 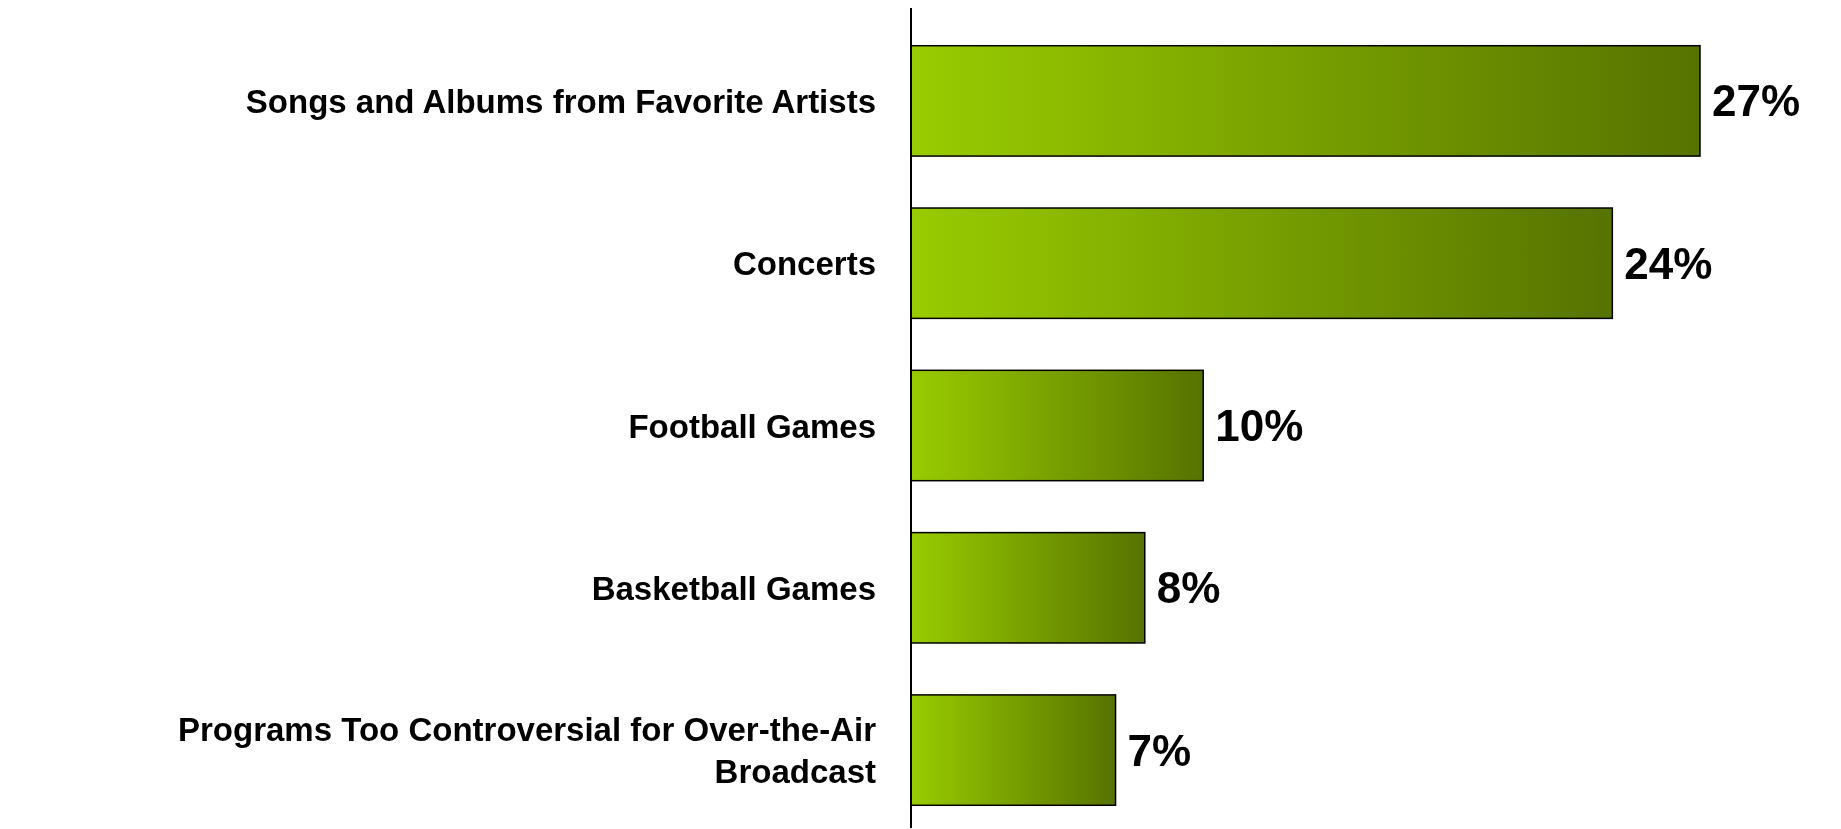 I want to click on y-tick-label: Football Games, so click(x=752, y=425).